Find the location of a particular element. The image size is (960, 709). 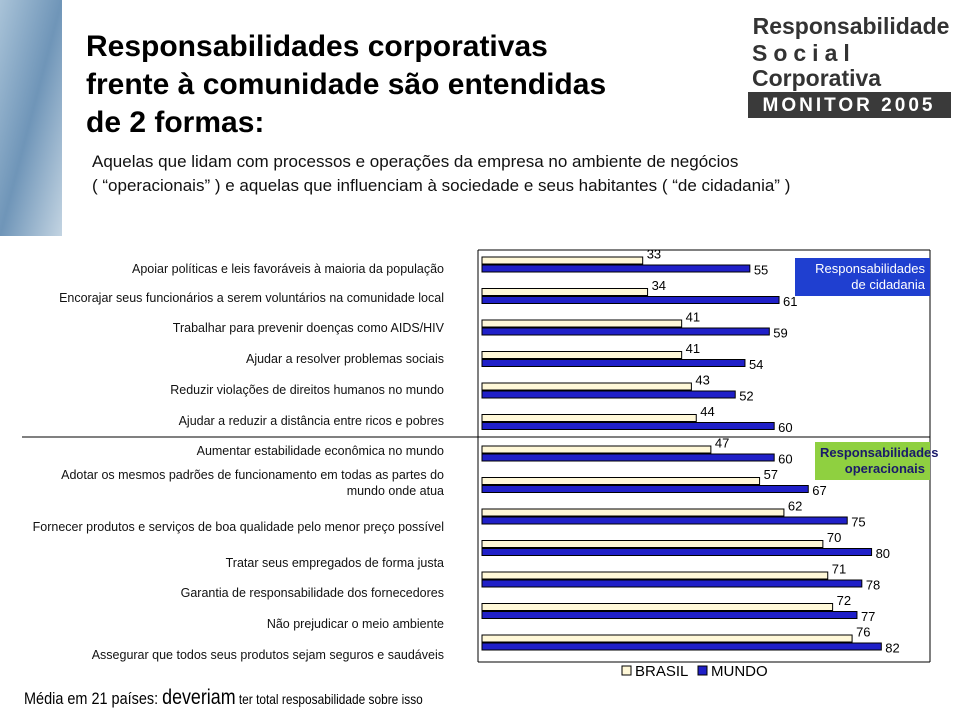

footnote-part: Média em 21 países: is located at coordinates (93, 698).